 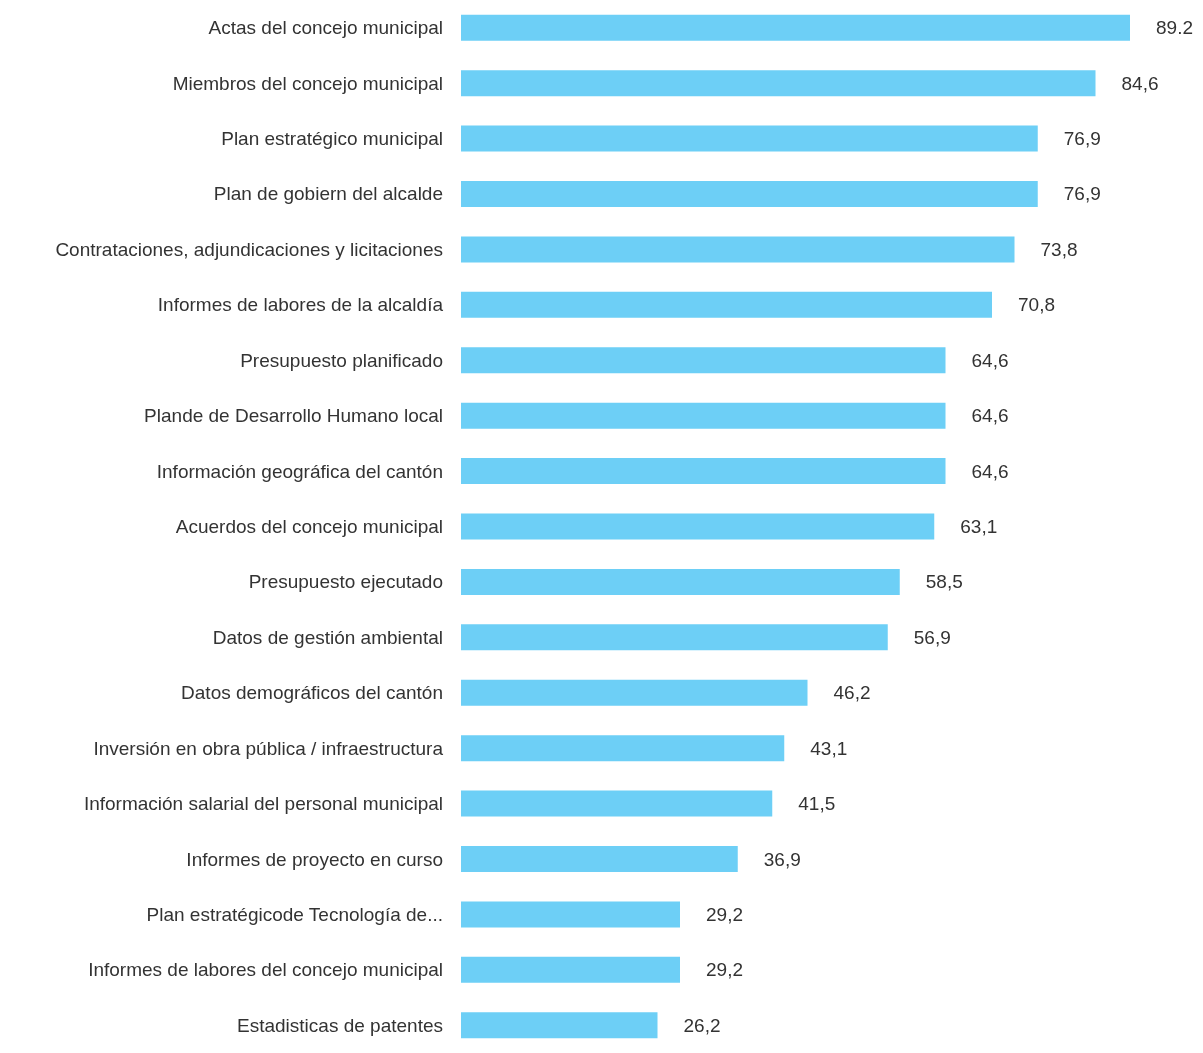 What do you see at coordinates (309, 526) in the screenshot?
I see `y-tick-label: Acuerdos del concejo municipal` at bounding box center [309, 526].